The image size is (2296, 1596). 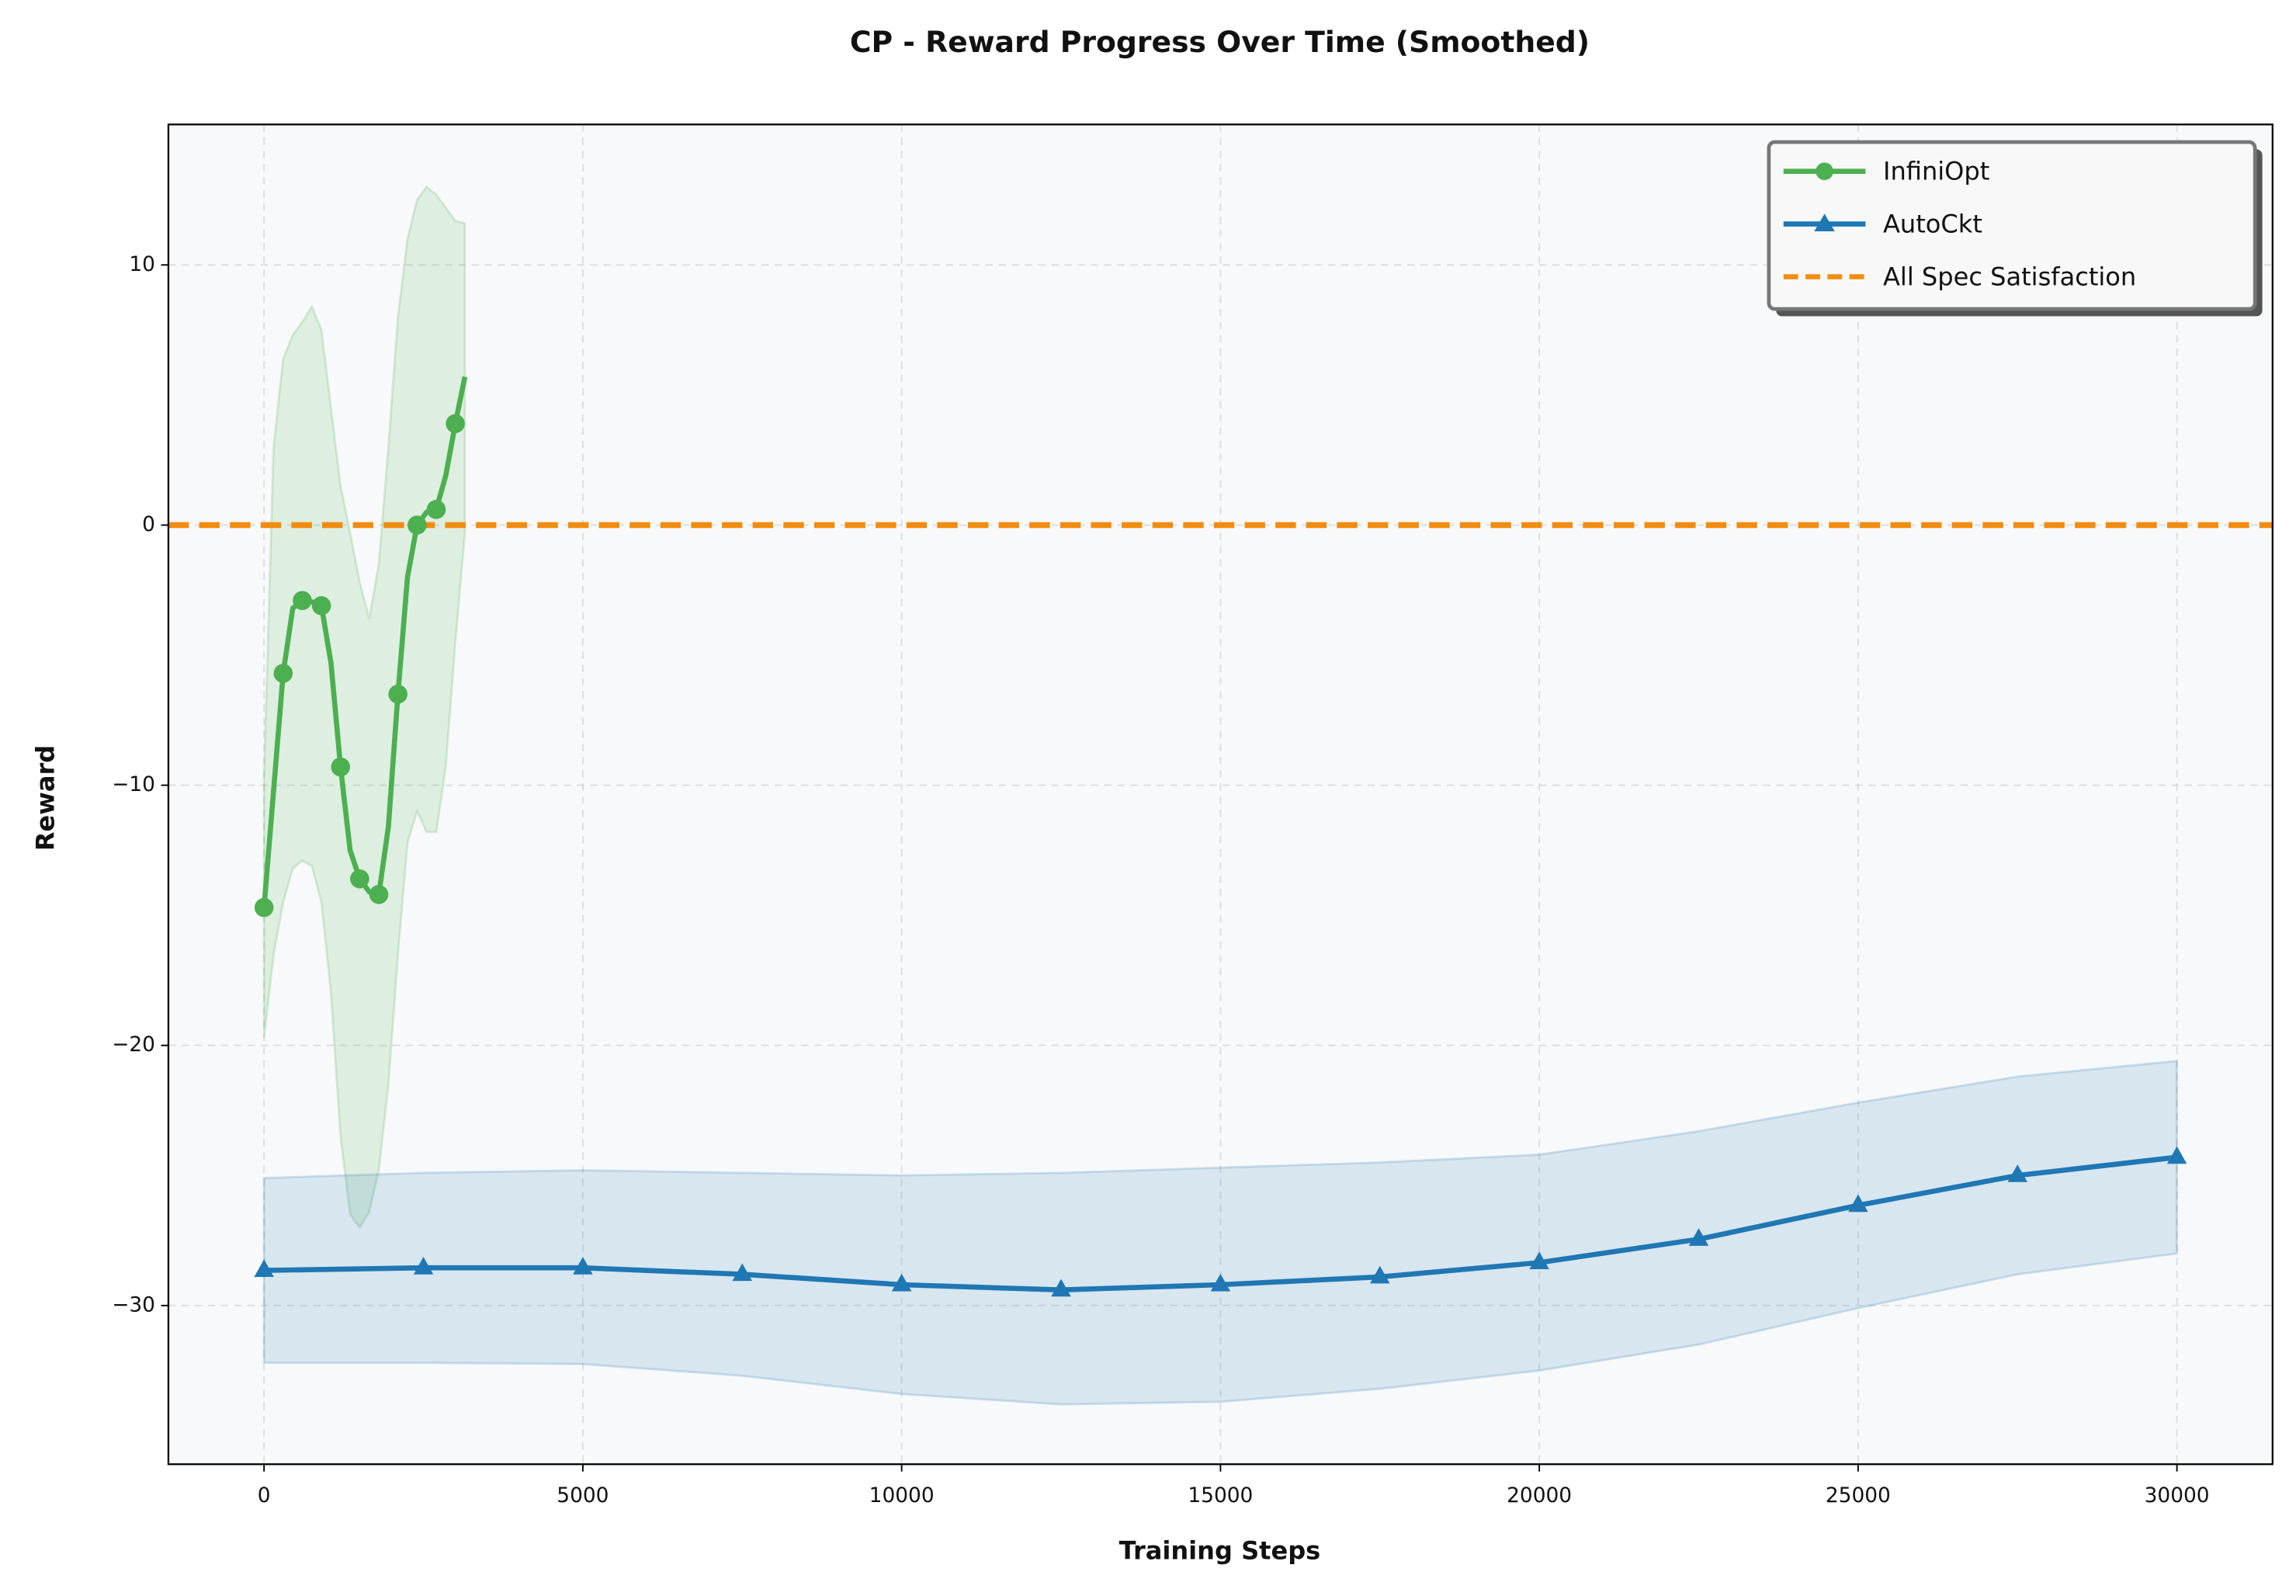 What do you see at coordinates (148, 524) in the screenshot?
I see `y-tick-label: 0` at bounding box center [148, 524].